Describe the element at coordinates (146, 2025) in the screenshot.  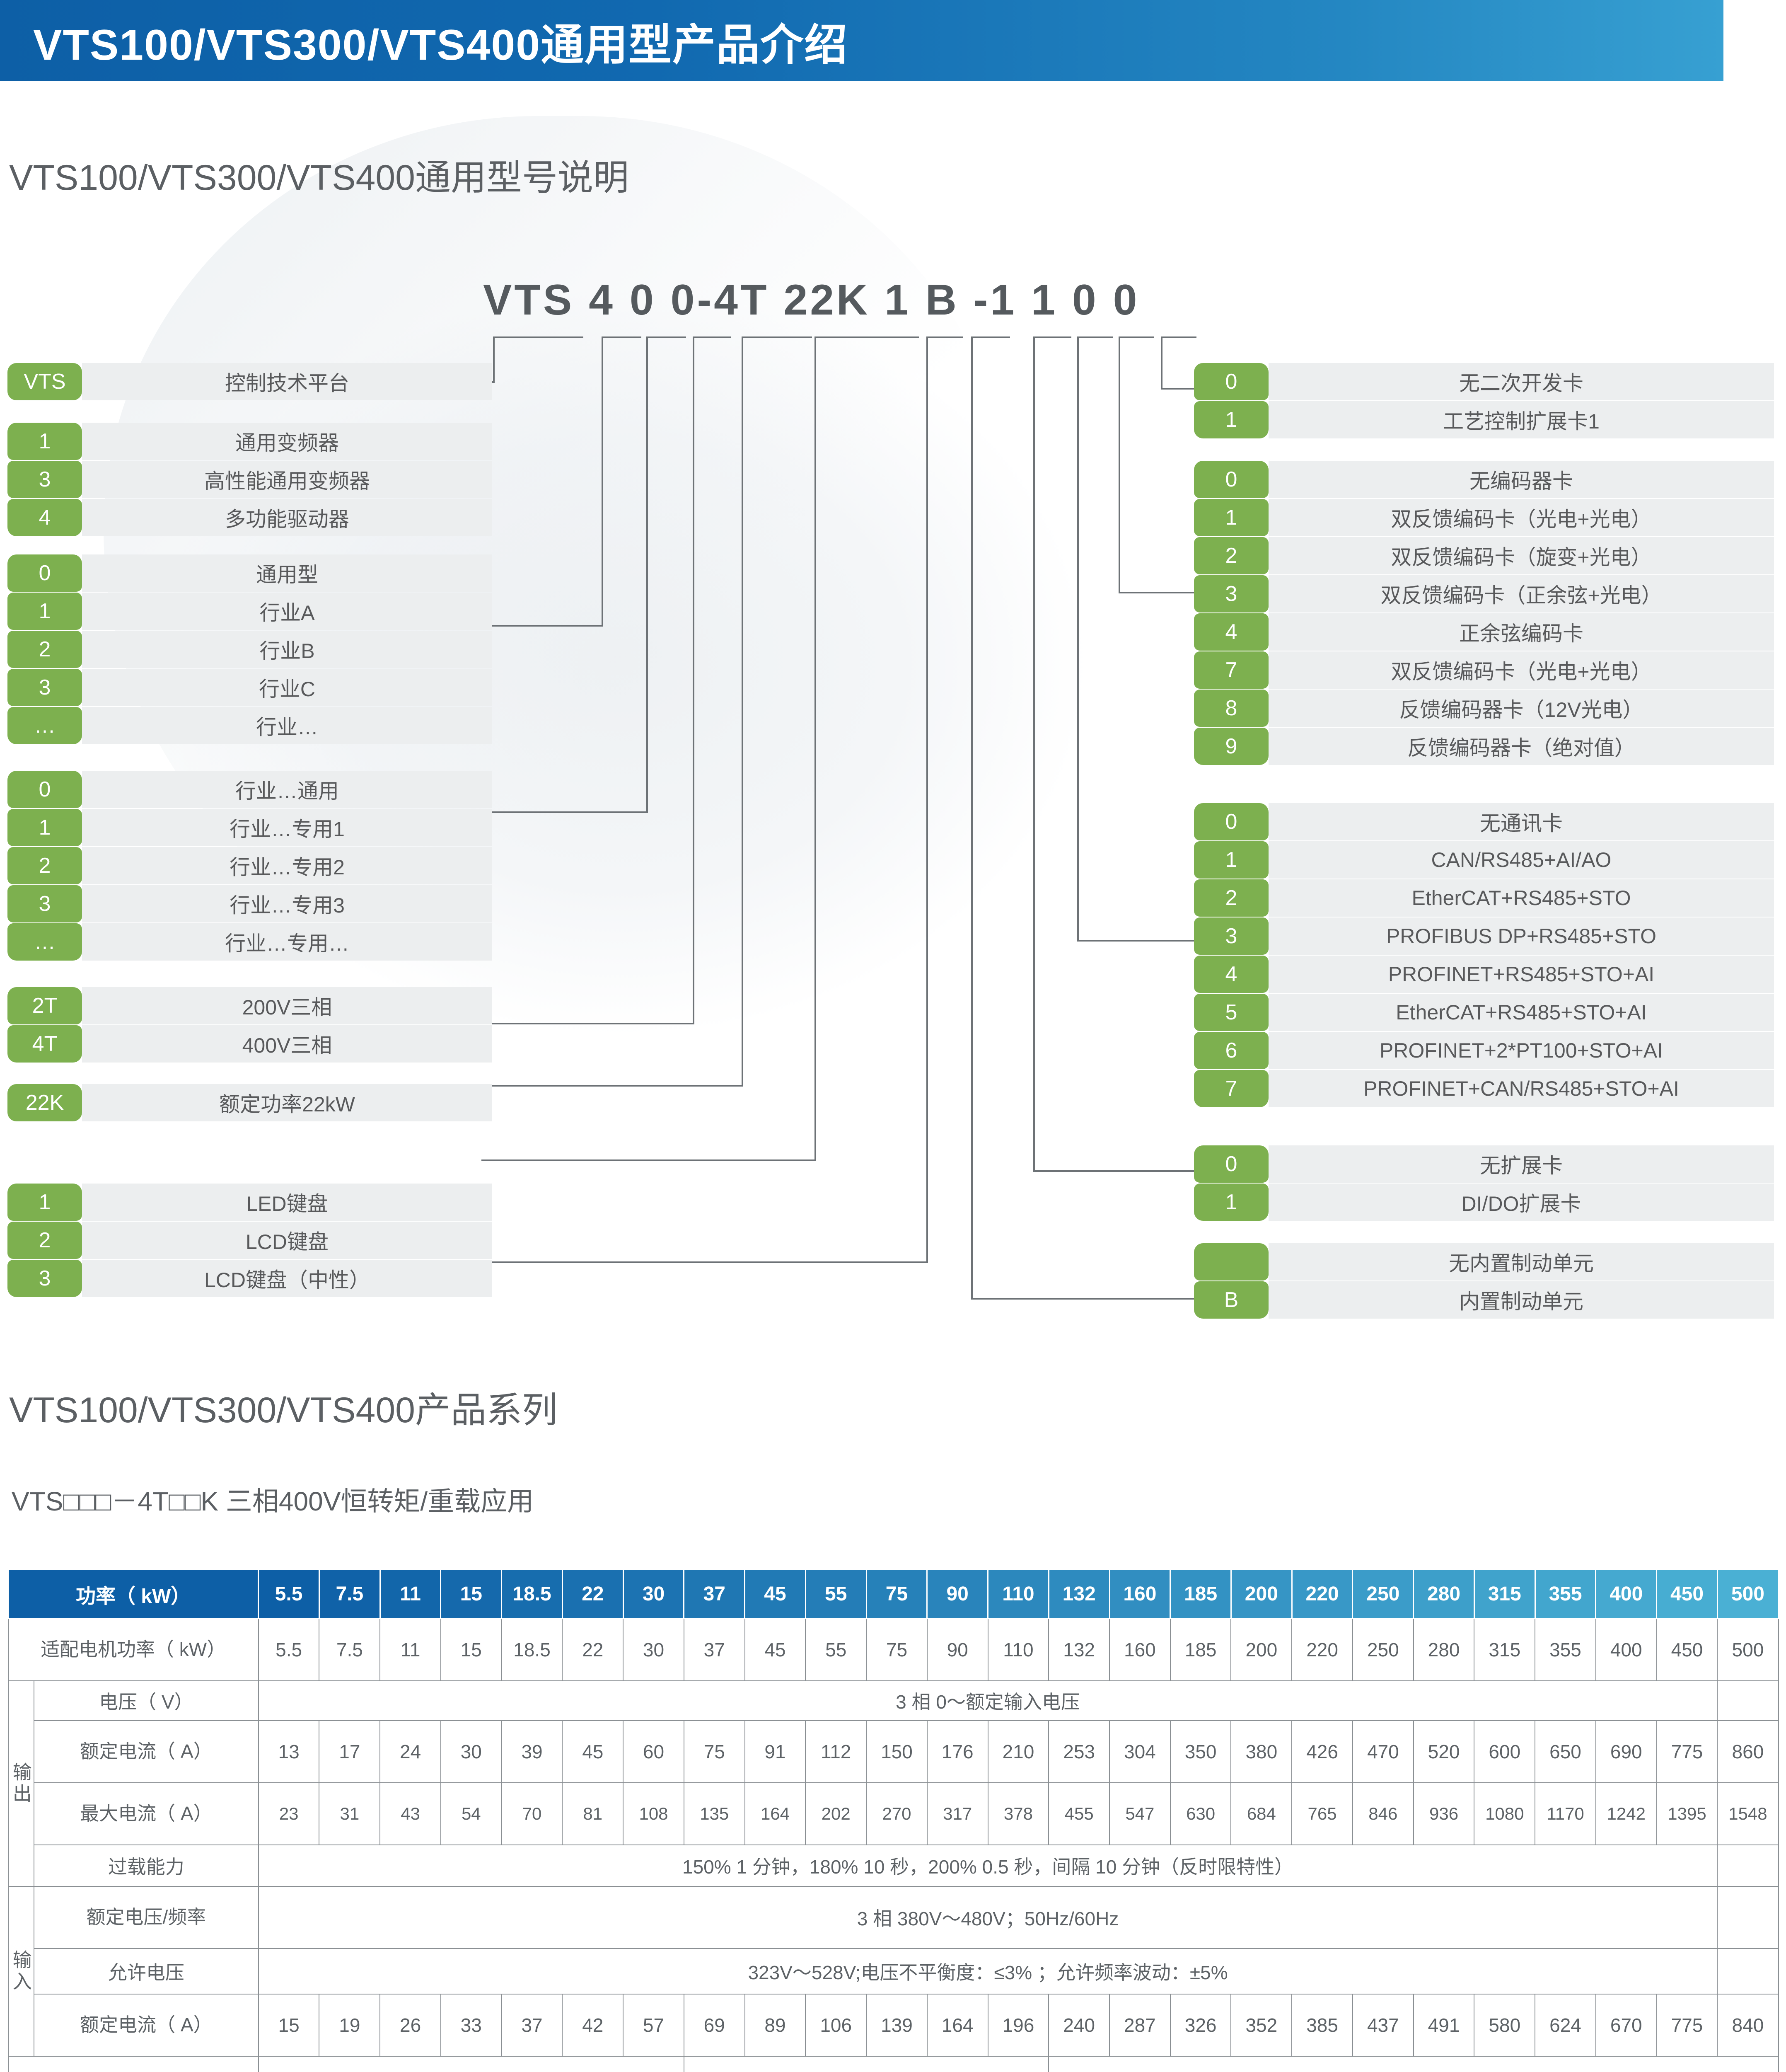
I see `row-label-input-rated-current: 额定电流（ A）` at that location.